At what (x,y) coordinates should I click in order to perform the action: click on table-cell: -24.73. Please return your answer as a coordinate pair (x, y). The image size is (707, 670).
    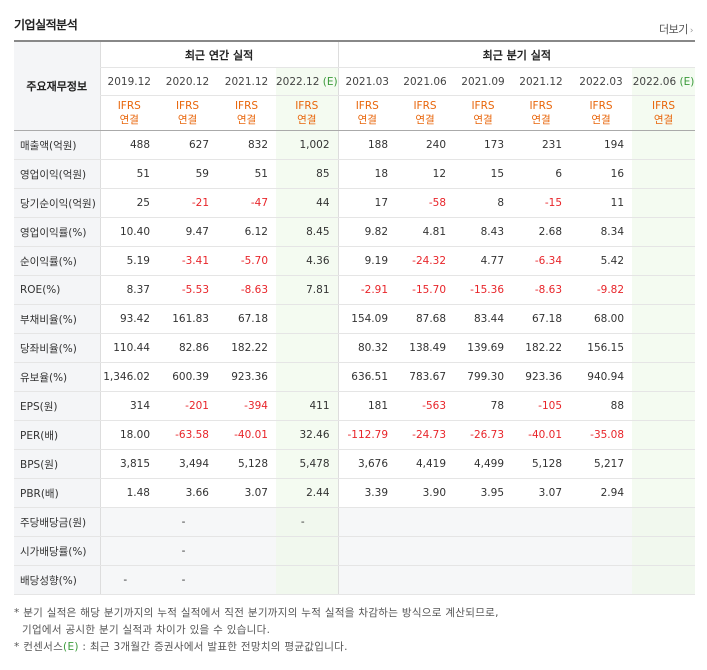
    Looking at the image, I should click on (425, 435).